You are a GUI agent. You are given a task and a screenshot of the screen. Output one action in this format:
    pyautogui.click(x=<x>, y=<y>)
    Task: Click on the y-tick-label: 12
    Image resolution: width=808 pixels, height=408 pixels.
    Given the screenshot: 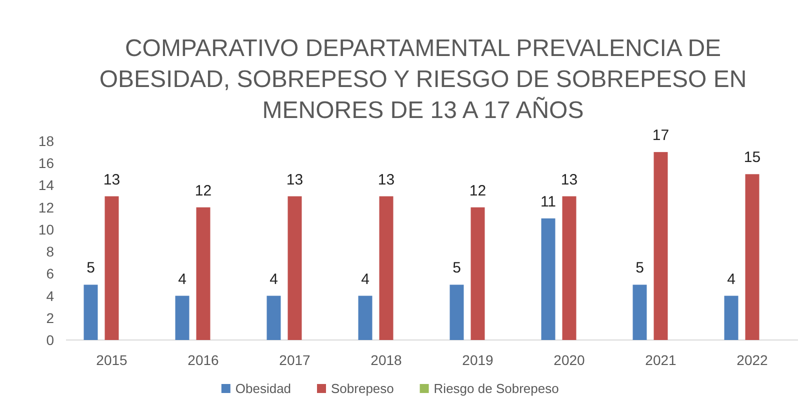 What is the action you would take?
    pyautogui.click(x=46, y=207)
    